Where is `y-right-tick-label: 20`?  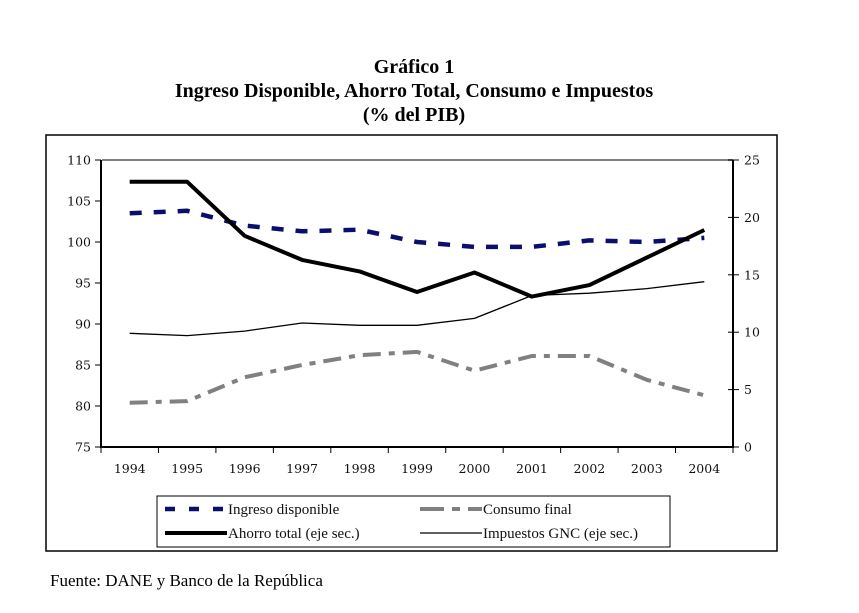 y-right-tick-label: 20 is located at coordinates (752, 217).